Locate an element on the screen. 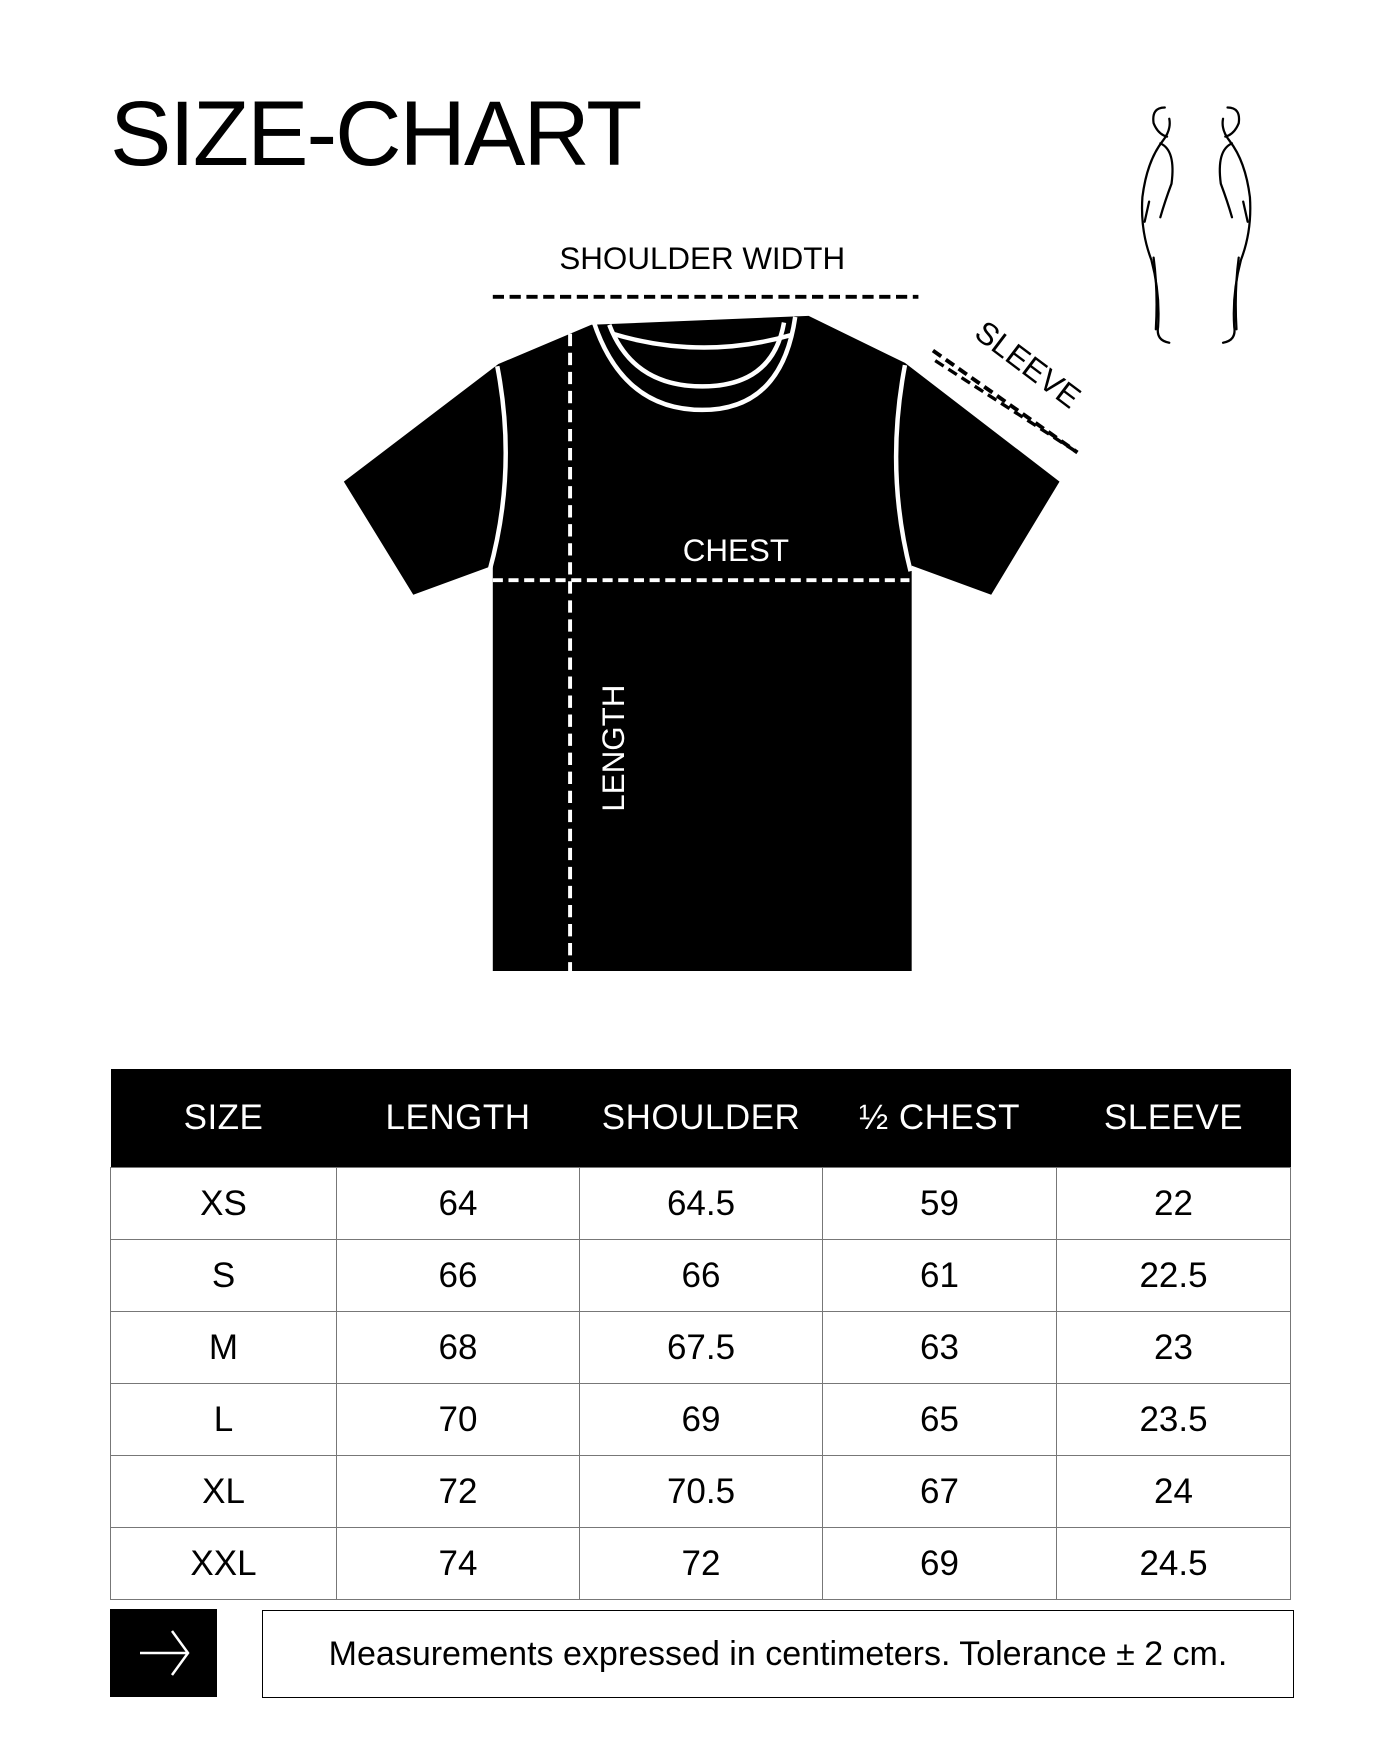  arrow-button is located at coordinates (163, 1653).